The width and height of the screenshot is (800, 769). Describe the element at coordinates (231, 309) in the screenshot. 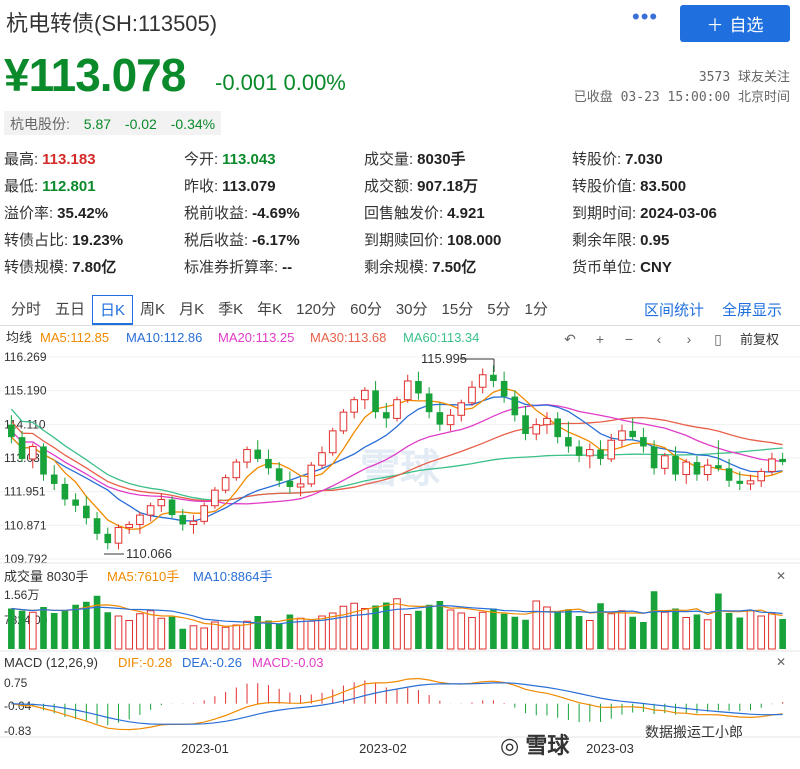

I see `tab-quarterly-k: 季K` at that location.